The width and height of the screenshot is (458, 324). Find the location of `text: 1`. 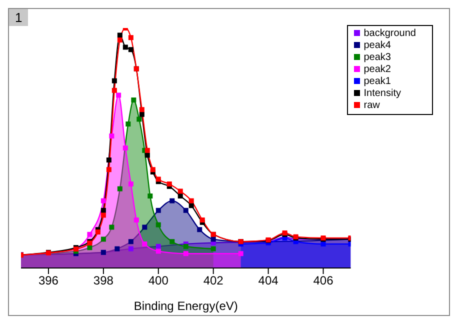

text: 1 is located at coordinates (18, 17).